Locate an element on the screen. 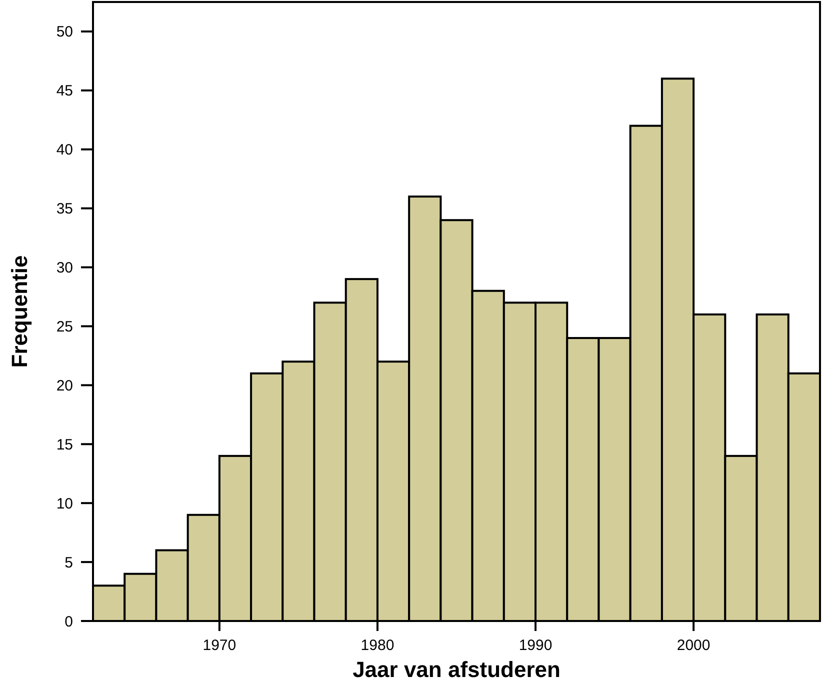 Image resolution: width=822 pixels, height=681 pixels. y-tick-label: 25 is located at coordinates (64, 327).